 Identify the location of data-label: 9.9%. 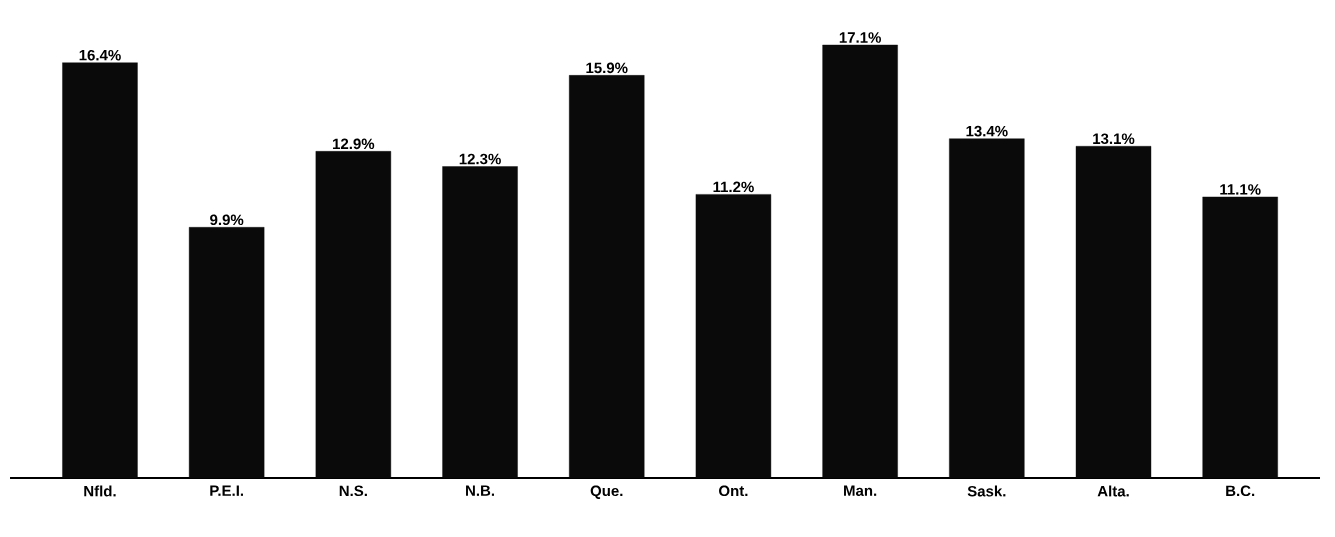
(227, 220).